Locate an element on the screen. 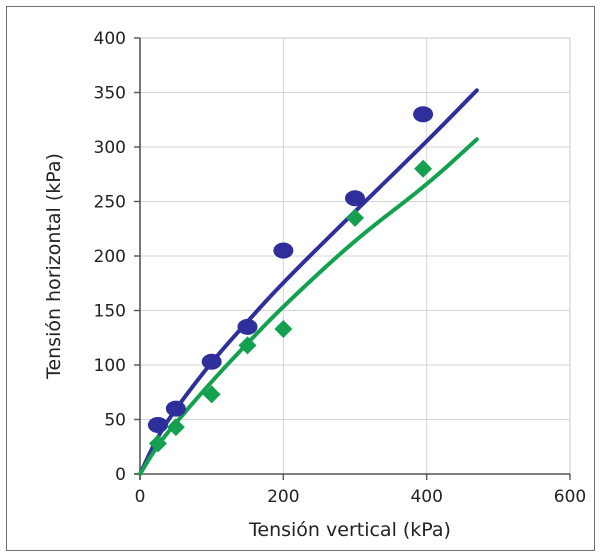 This screenshot has width=603, height=557. y-tick-label: 350 is located at coordinates (110, 94).